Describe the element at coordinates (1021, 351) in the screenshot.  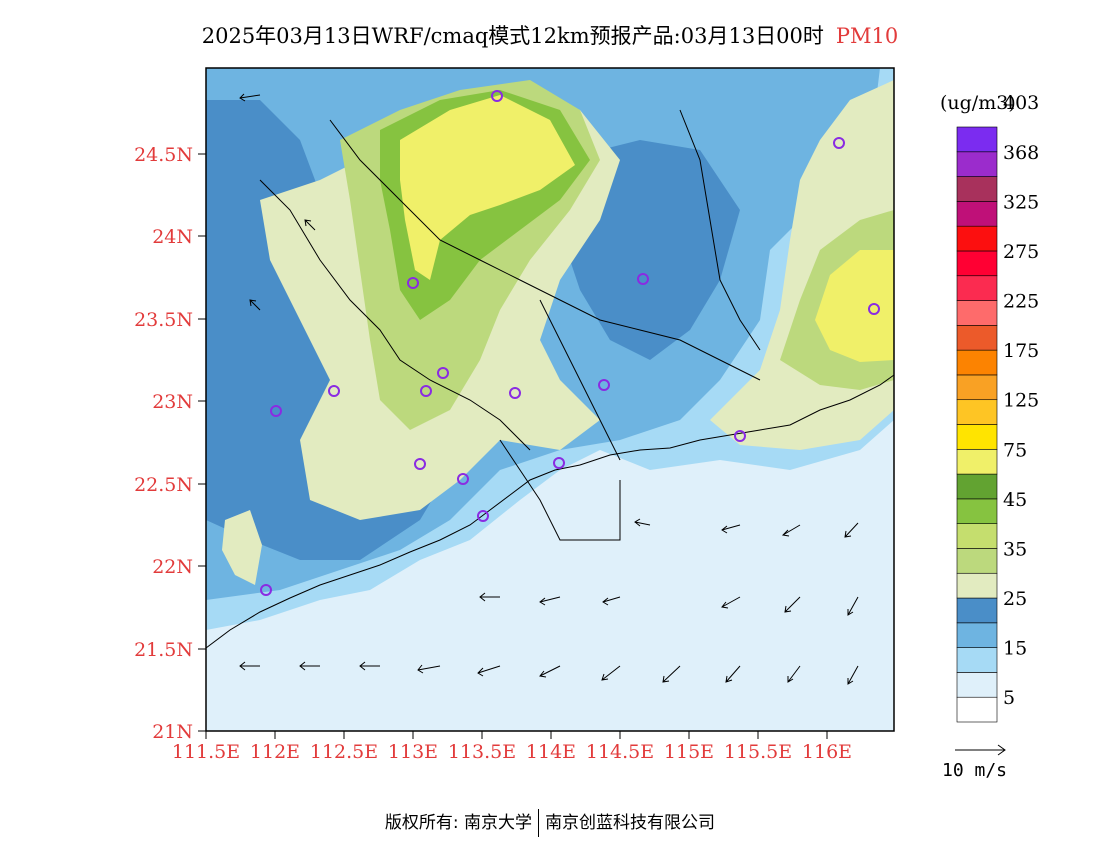
I see `colorbar-label: 175` at that location.